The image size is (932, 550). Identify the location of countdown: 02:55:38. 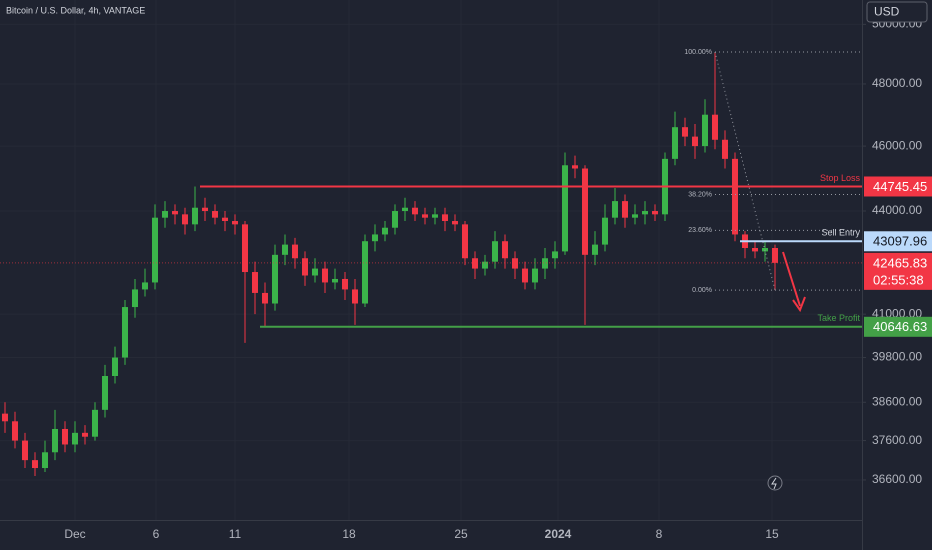
(898, 279).